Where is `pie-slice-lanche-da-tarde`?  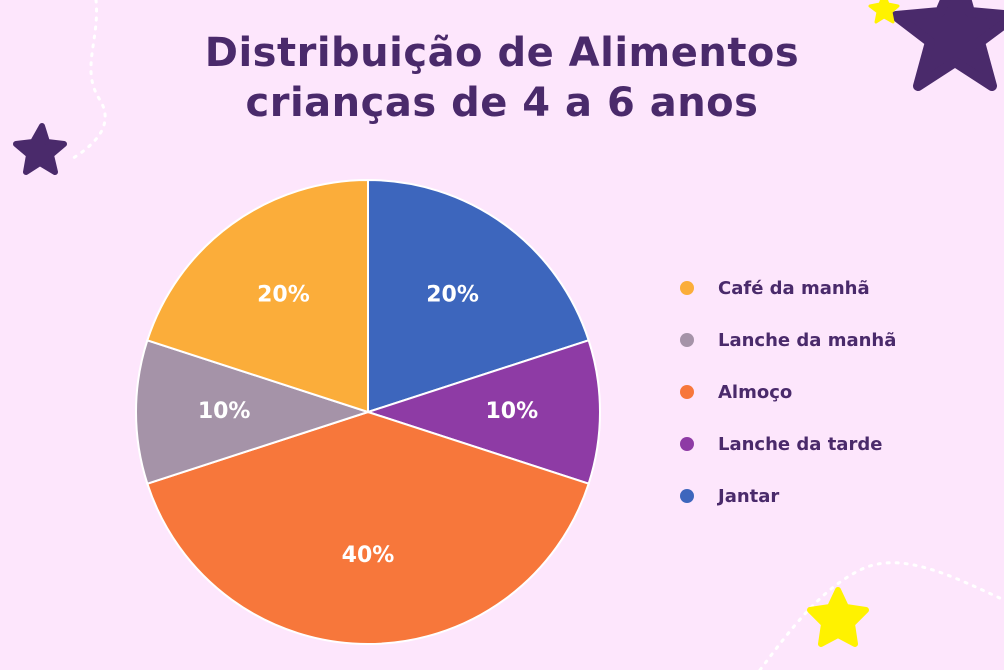
pie-slice-lanche-da-tarde is located at coordinates (482, 412).